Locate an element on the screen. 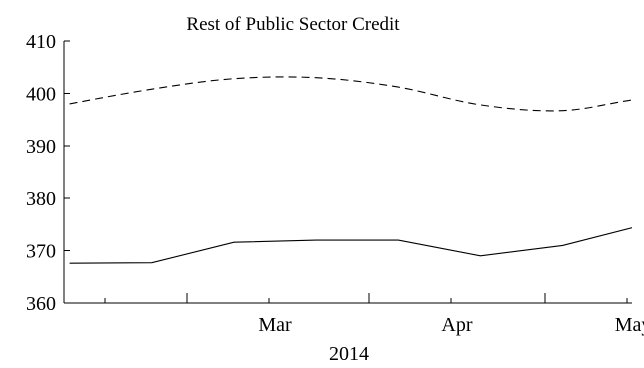 This screenshot has width=644, height=368. x-axis: Mar Apr May is located at coordinates (354, 314).